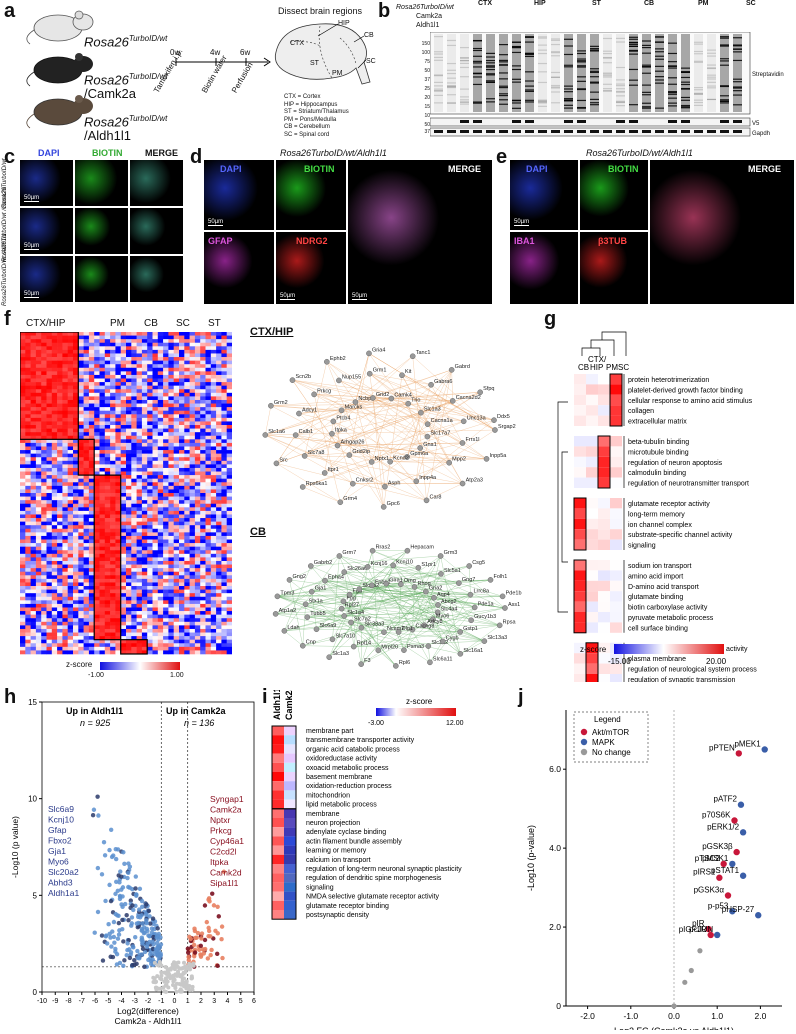  What do you see at coordinates (737, 131) in the screenshot?
I see `blot-gapdh-band` at bounding box center [737, 131].